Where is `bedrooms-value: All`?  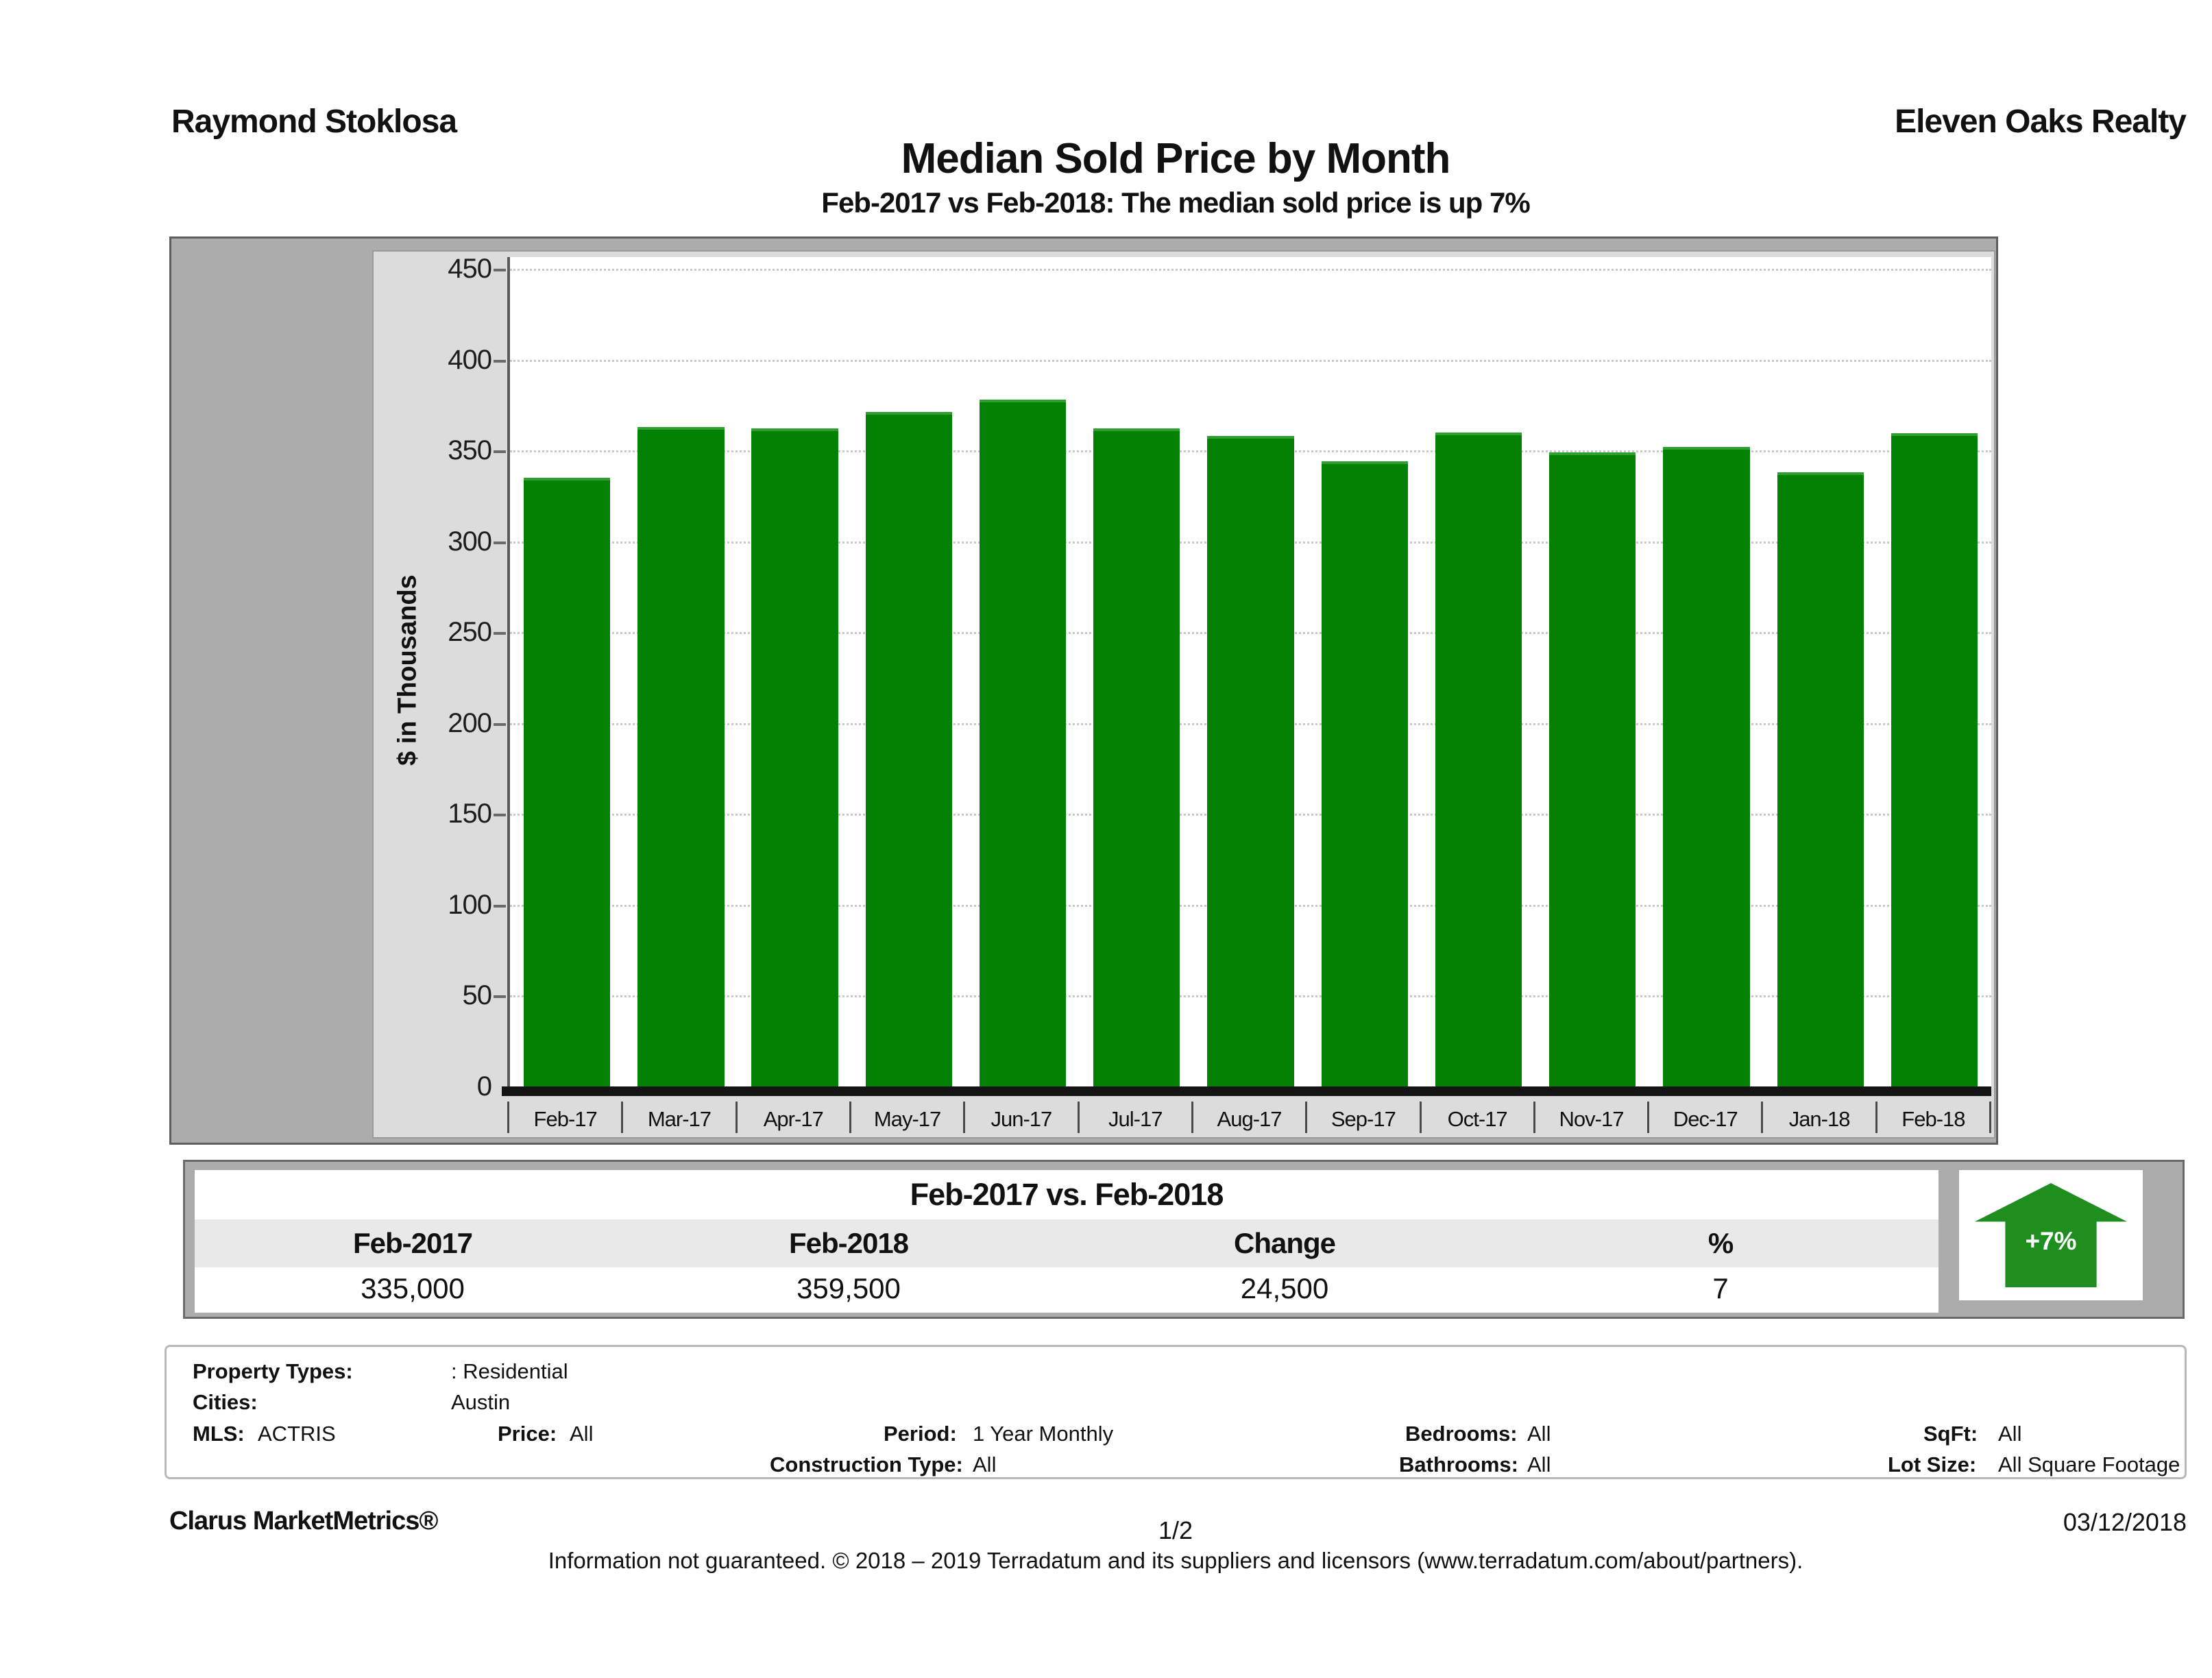
bedrooms-value: All is located at coordinates (1539, 1434).